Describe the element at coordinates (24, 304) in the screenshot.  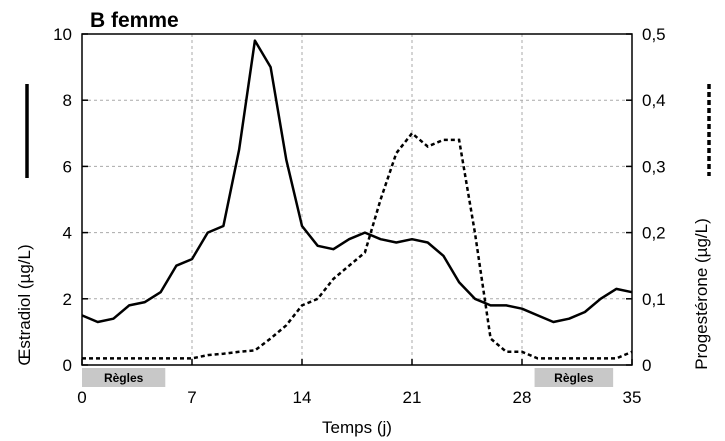
I see `y-axis-left-title: Œstradiol (µg/L)` at that location.